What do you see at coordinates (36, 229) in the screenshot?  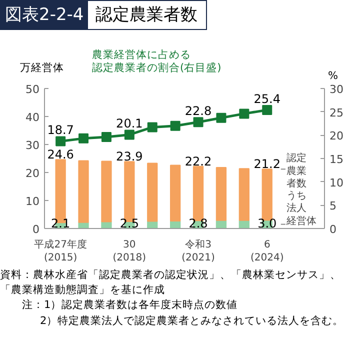 I see `y-tick-label: 0` at bounding box center [36, 229].